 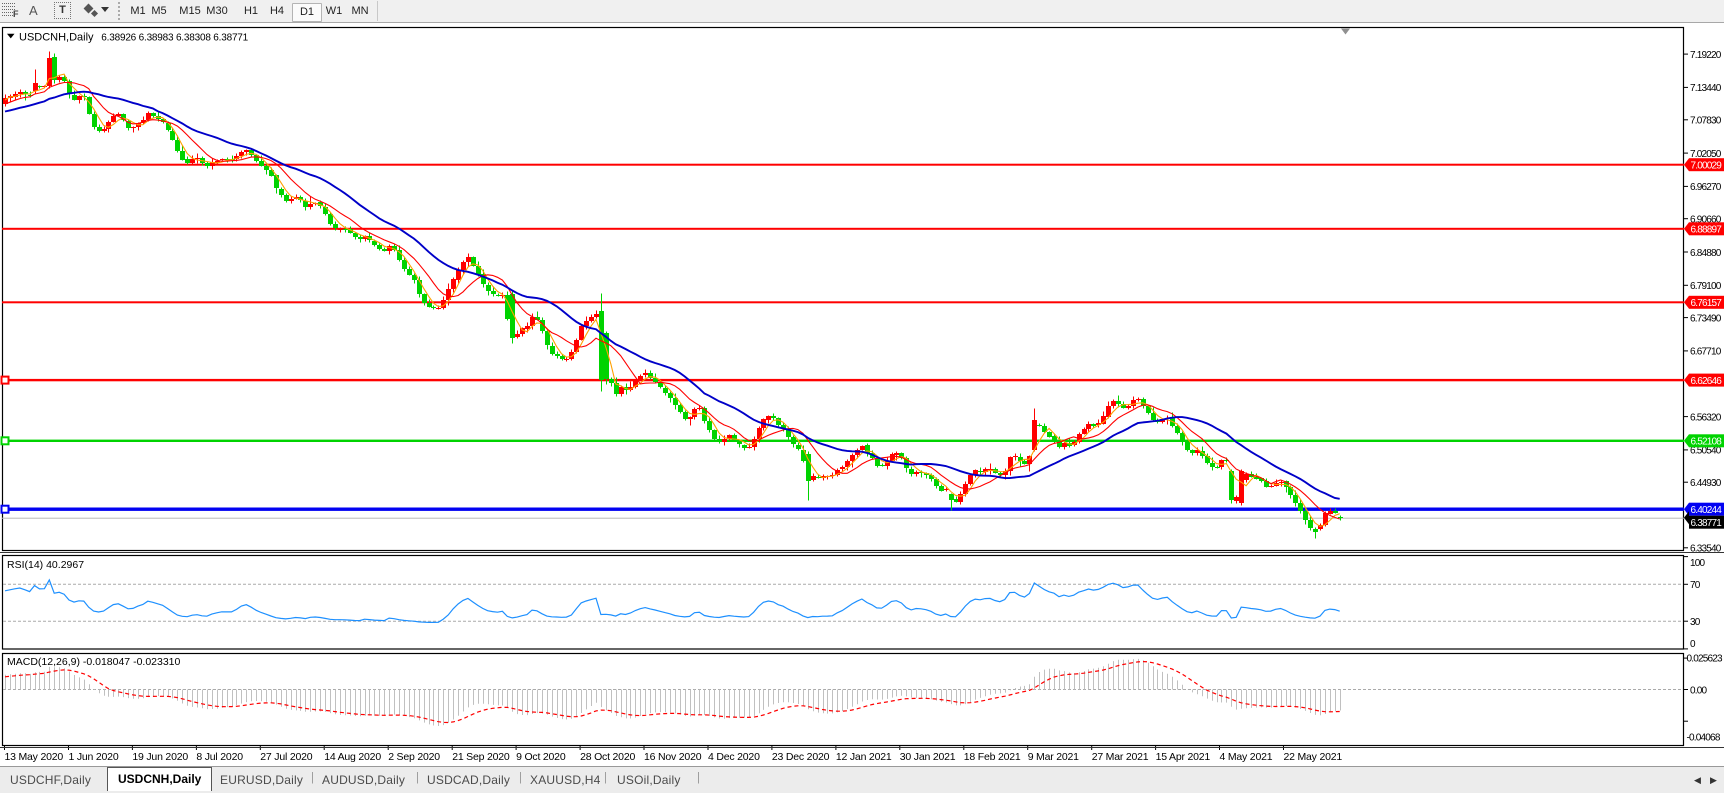 I want to click on svg-text: 21 Sep 2020, so click(x=481, y=757).